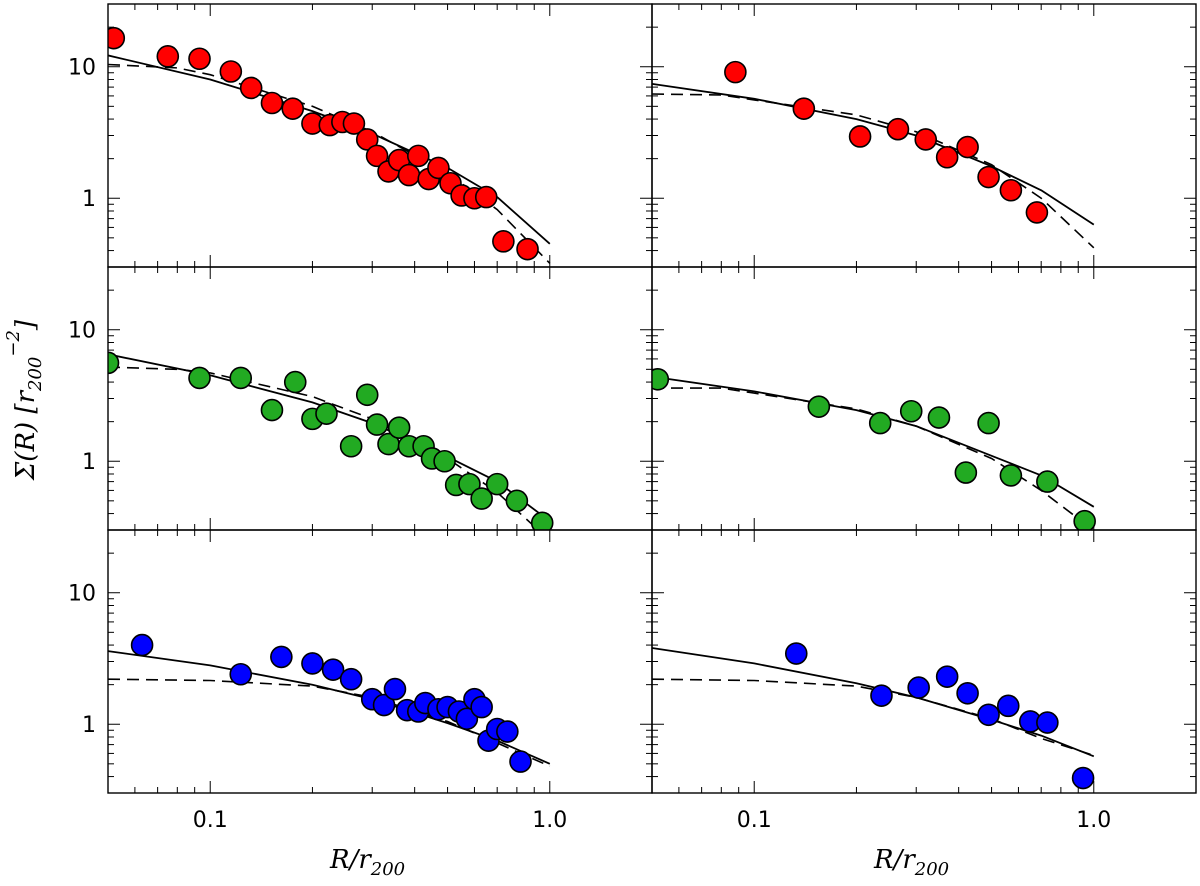  I want to click on x-tick-label: 0.1, so click(754, 820).